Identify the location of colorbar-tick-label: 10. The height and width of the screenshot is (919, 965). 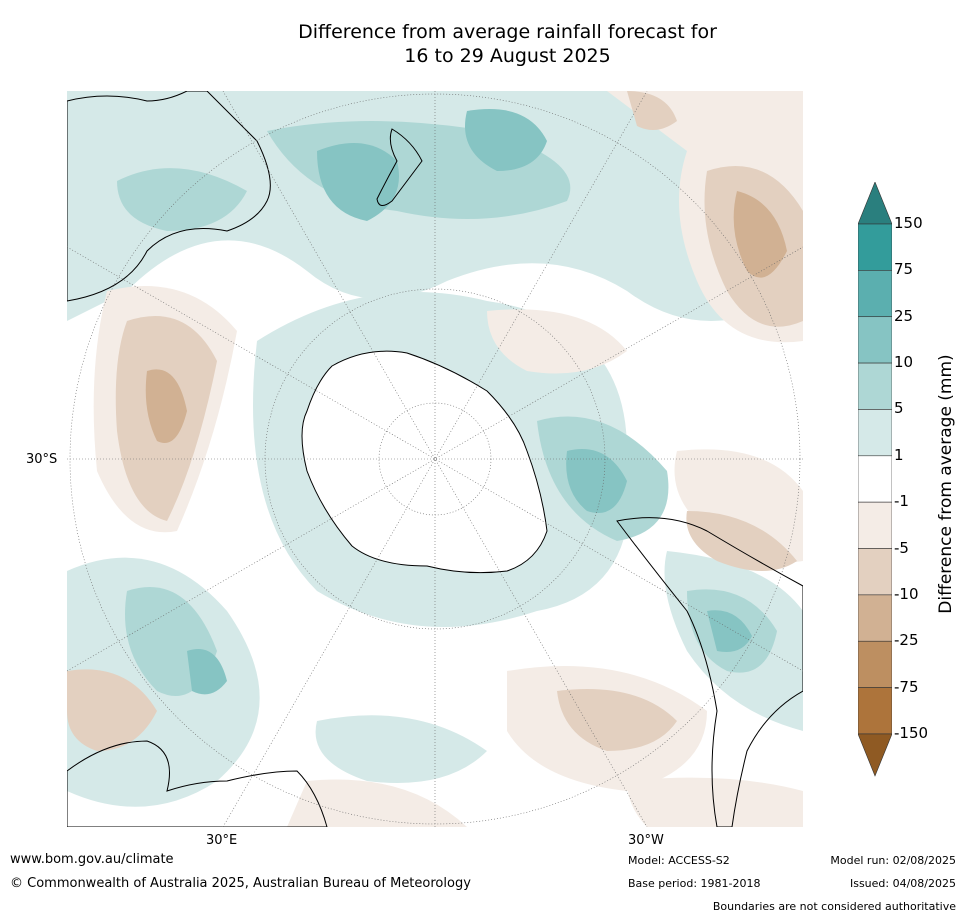
(904, 362).